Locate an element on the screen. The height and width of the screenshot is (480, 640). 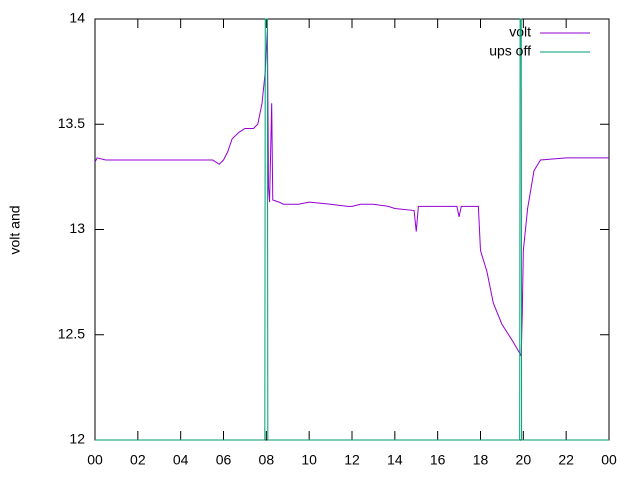
x-tick-label: 06 is located at coordinates (224, 460).